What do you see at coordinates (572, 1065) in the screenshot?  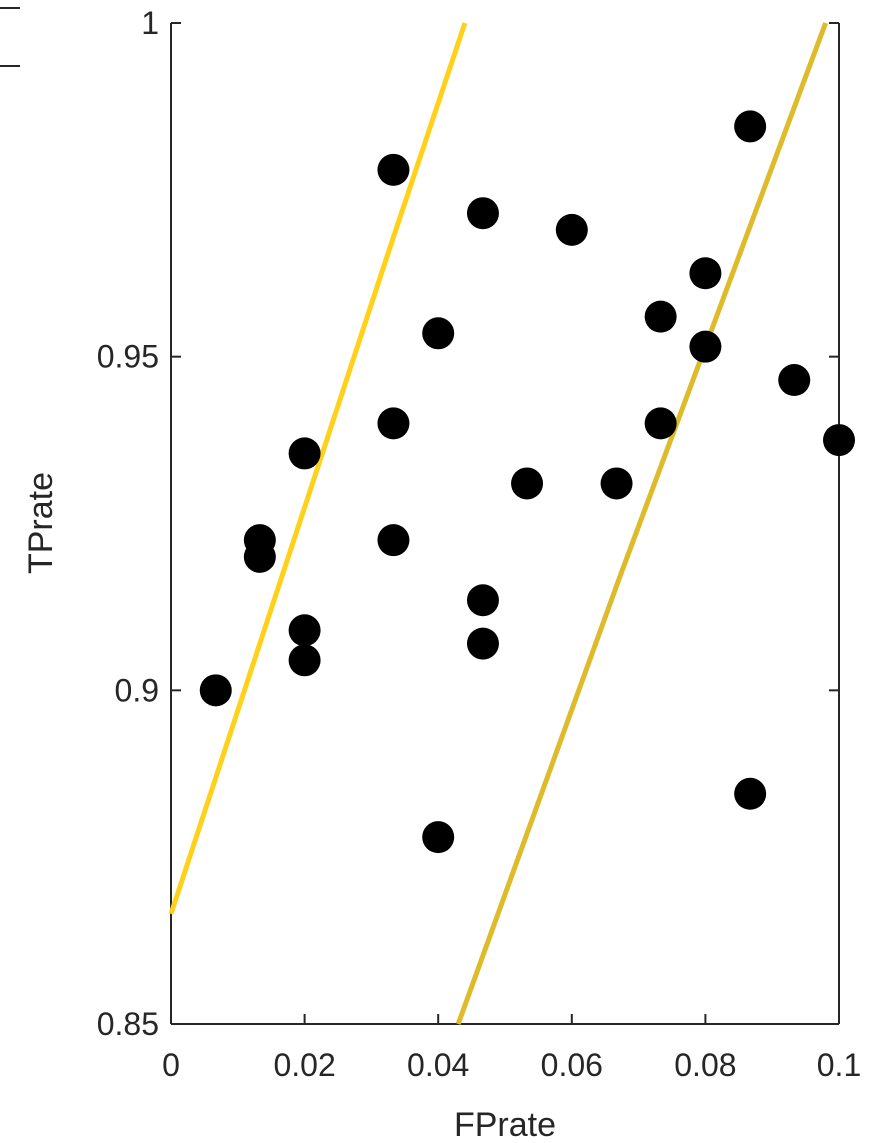 I see `x-tick-label: 0.06` at bounding box center [572, 1065].